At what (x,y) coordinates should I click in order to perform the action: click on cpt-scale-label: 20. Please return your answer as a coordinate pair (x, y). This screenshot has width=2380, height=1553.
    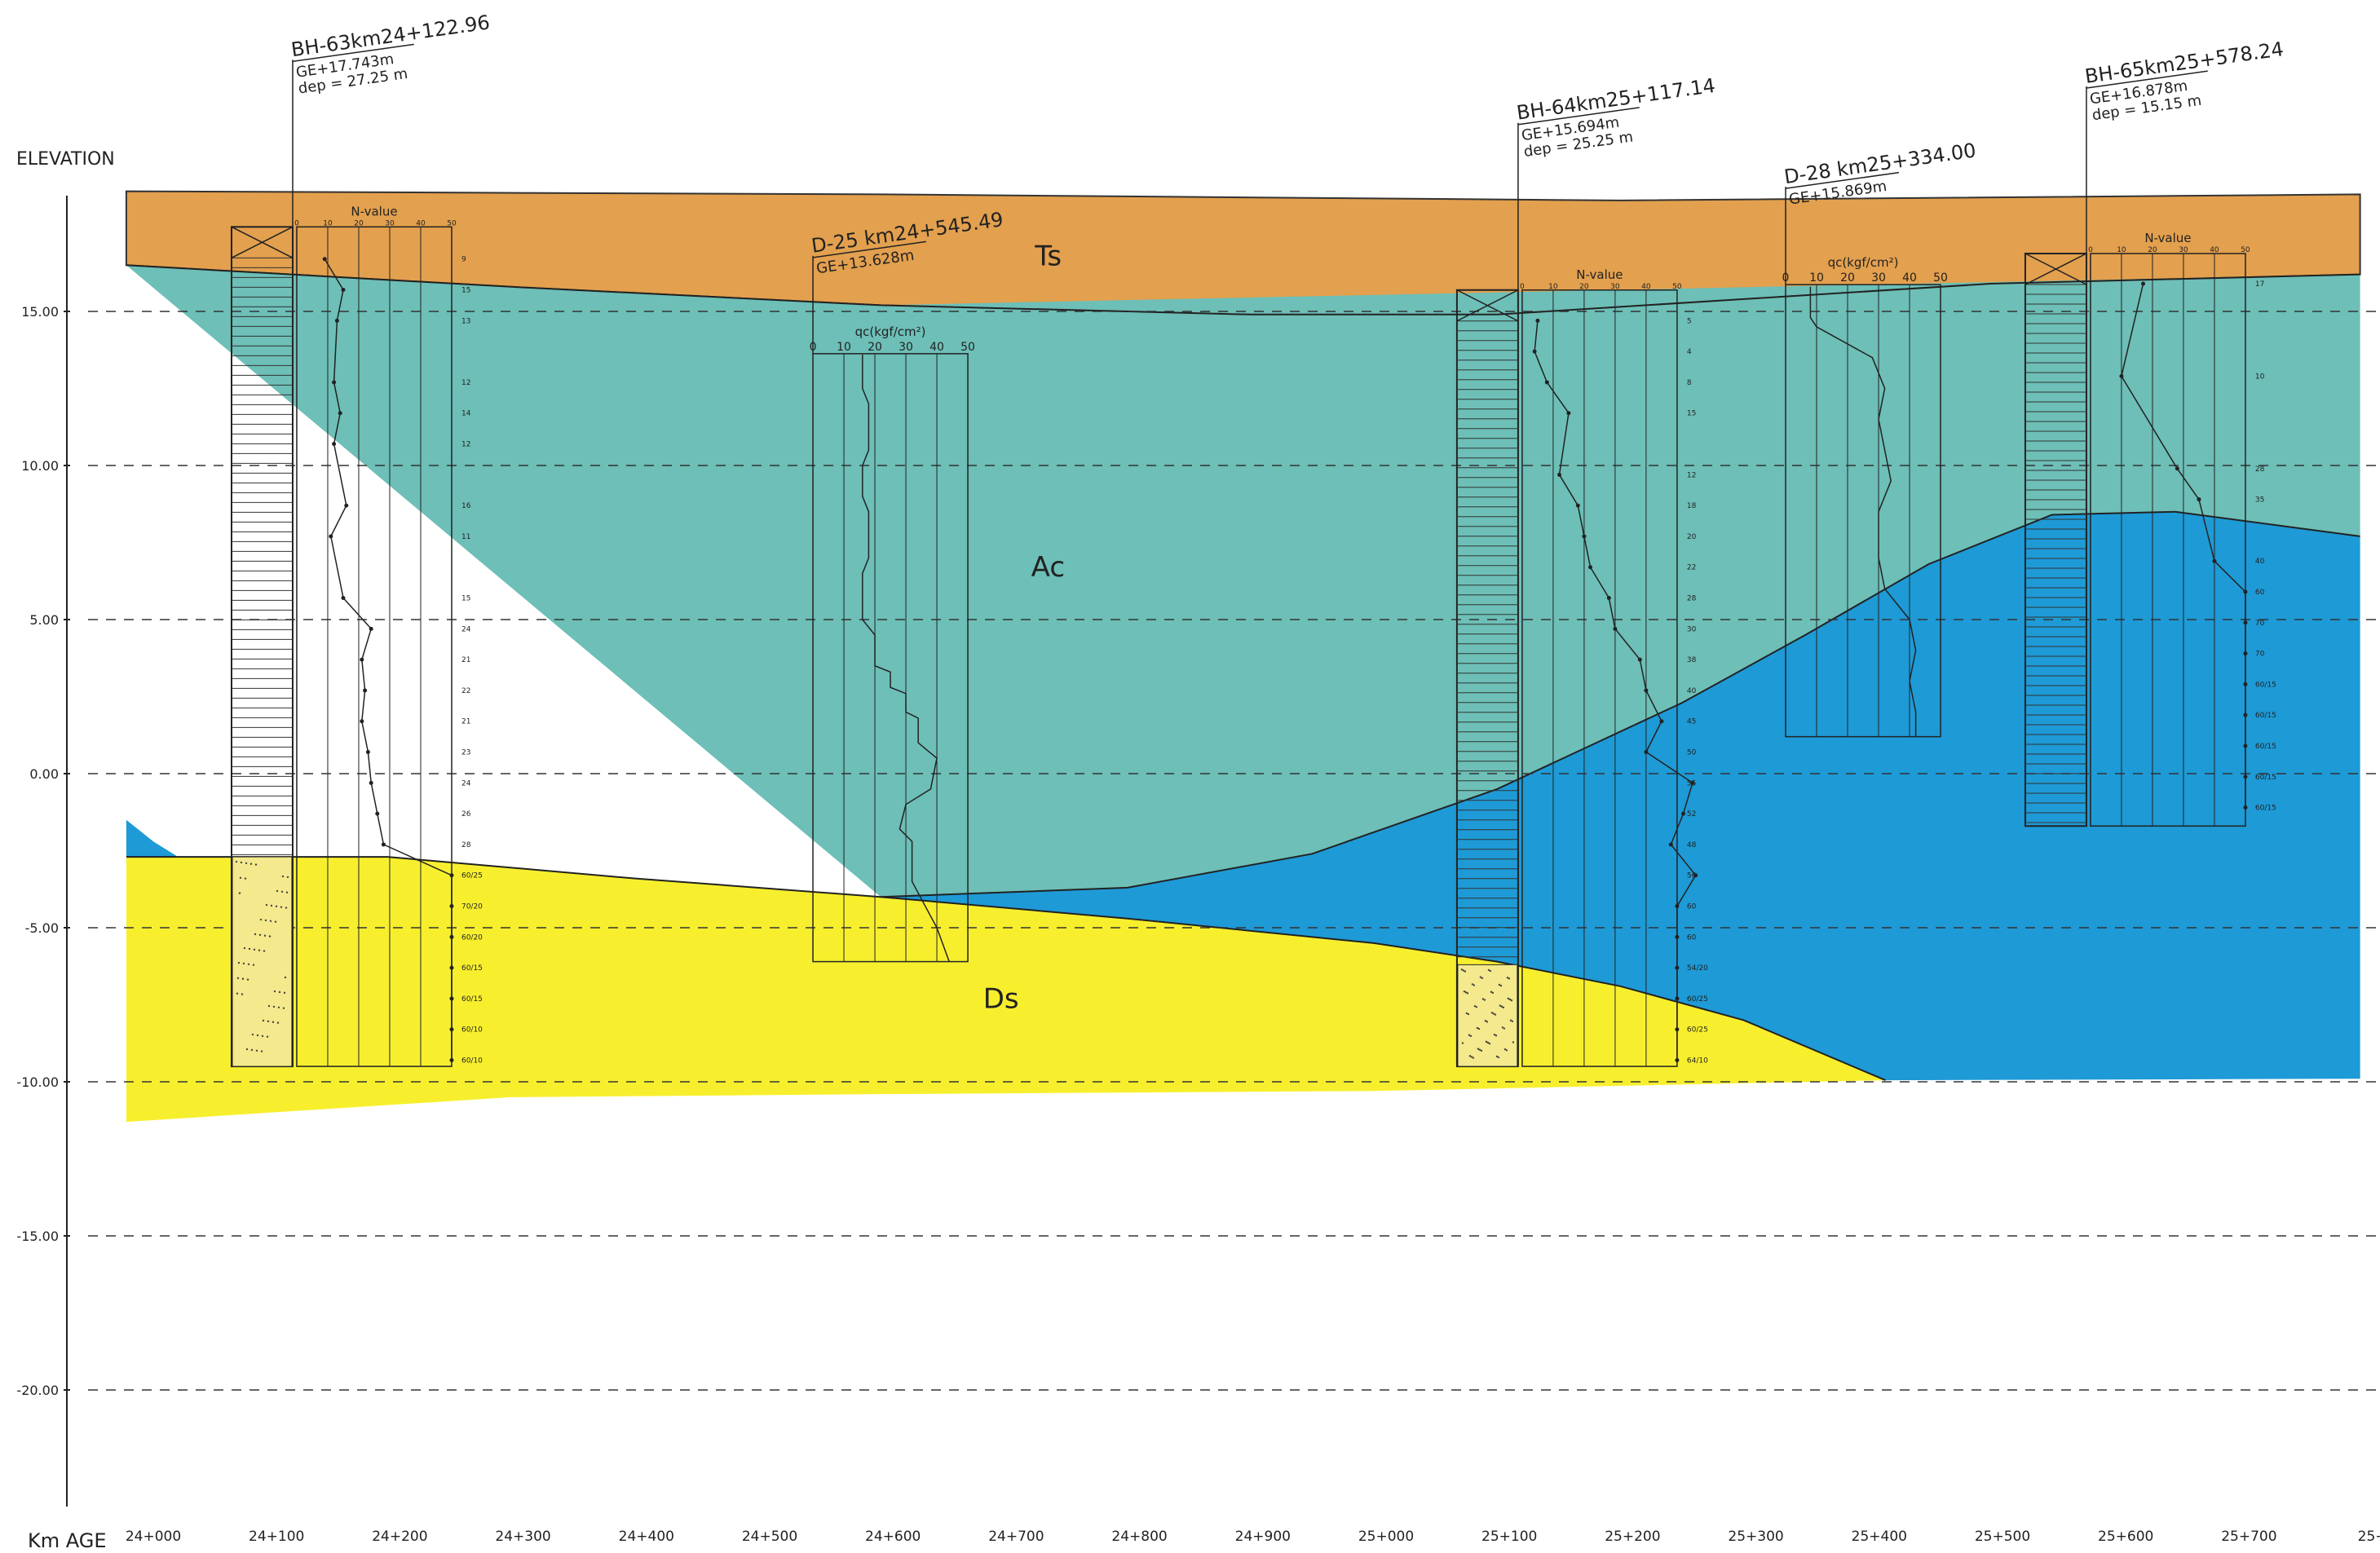
    Looking at the image, I should click on (1847, 278).